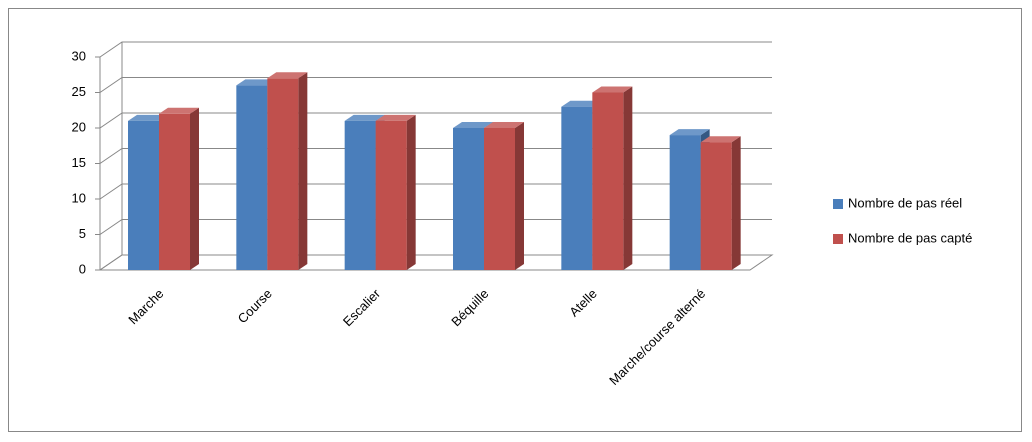 The width and height of the screenshot is (1032, 442). What do you see at coordinates (79, 126) in the screenshot?
I see `y-tick-label: 20` at bounding box center [79, 126].